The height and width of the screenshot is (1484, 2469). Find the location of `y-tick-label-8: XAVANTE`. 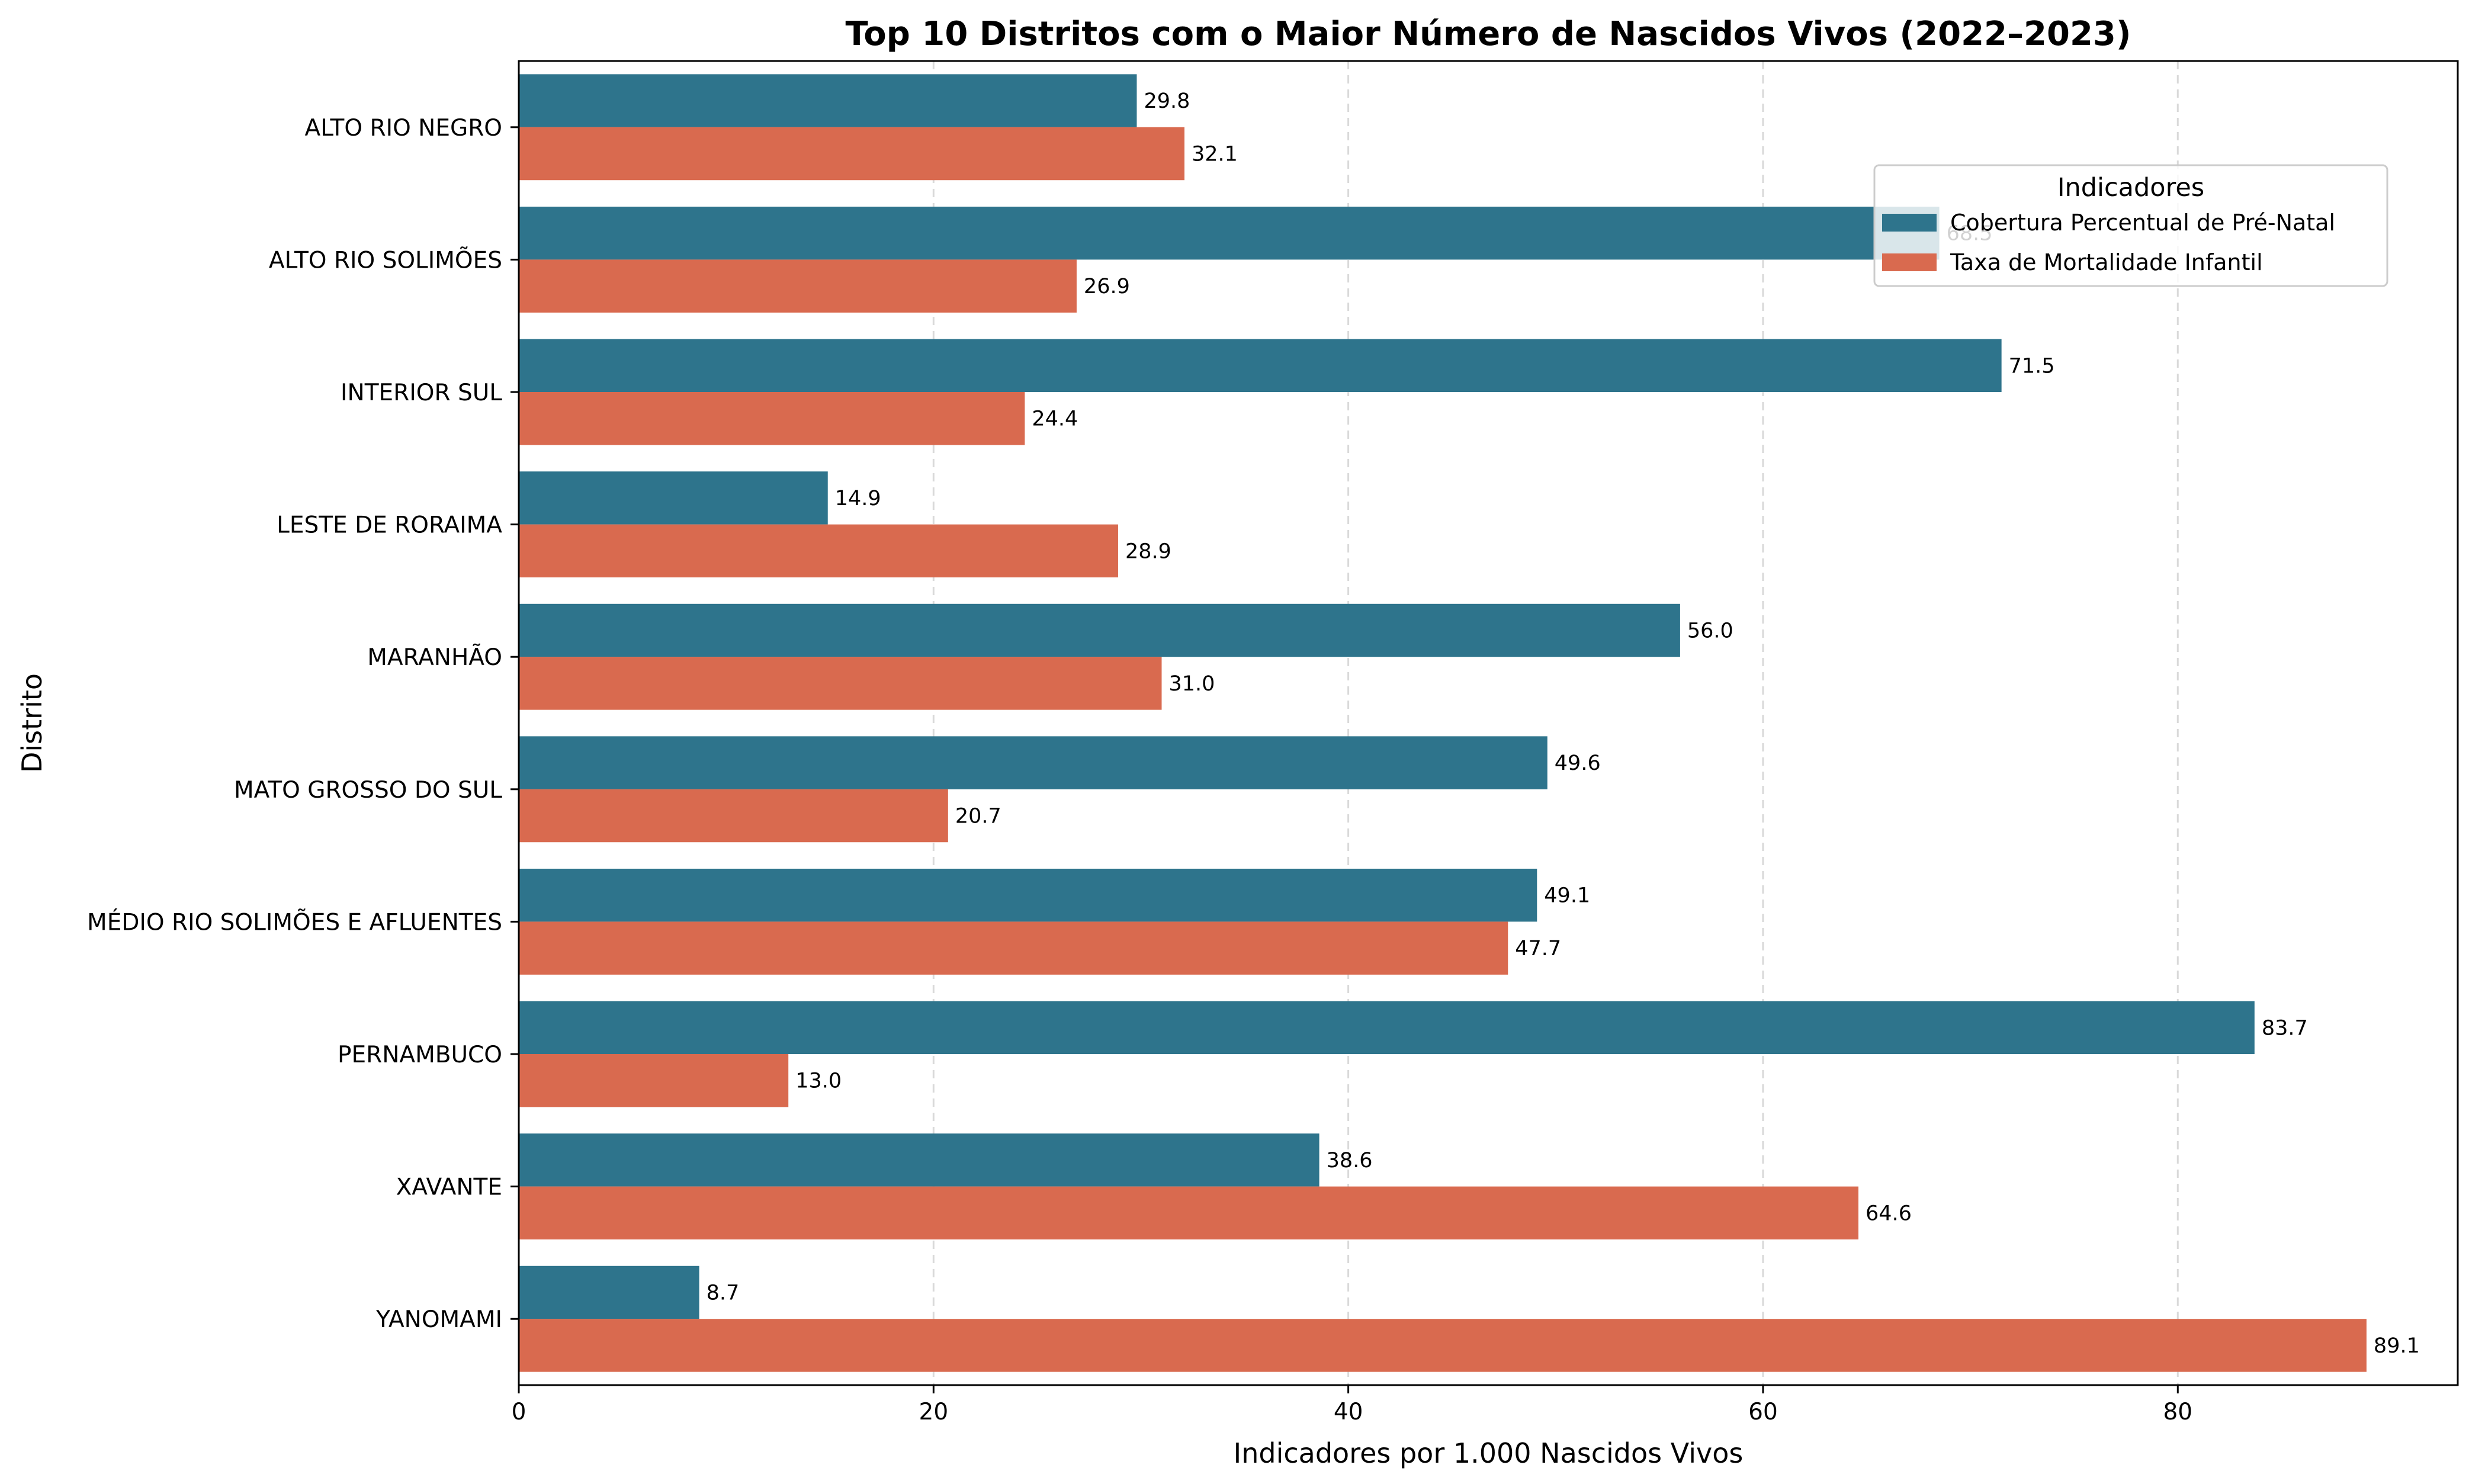

y-tick-label-8: XAVANTE is located at coordinates (449, 1187).